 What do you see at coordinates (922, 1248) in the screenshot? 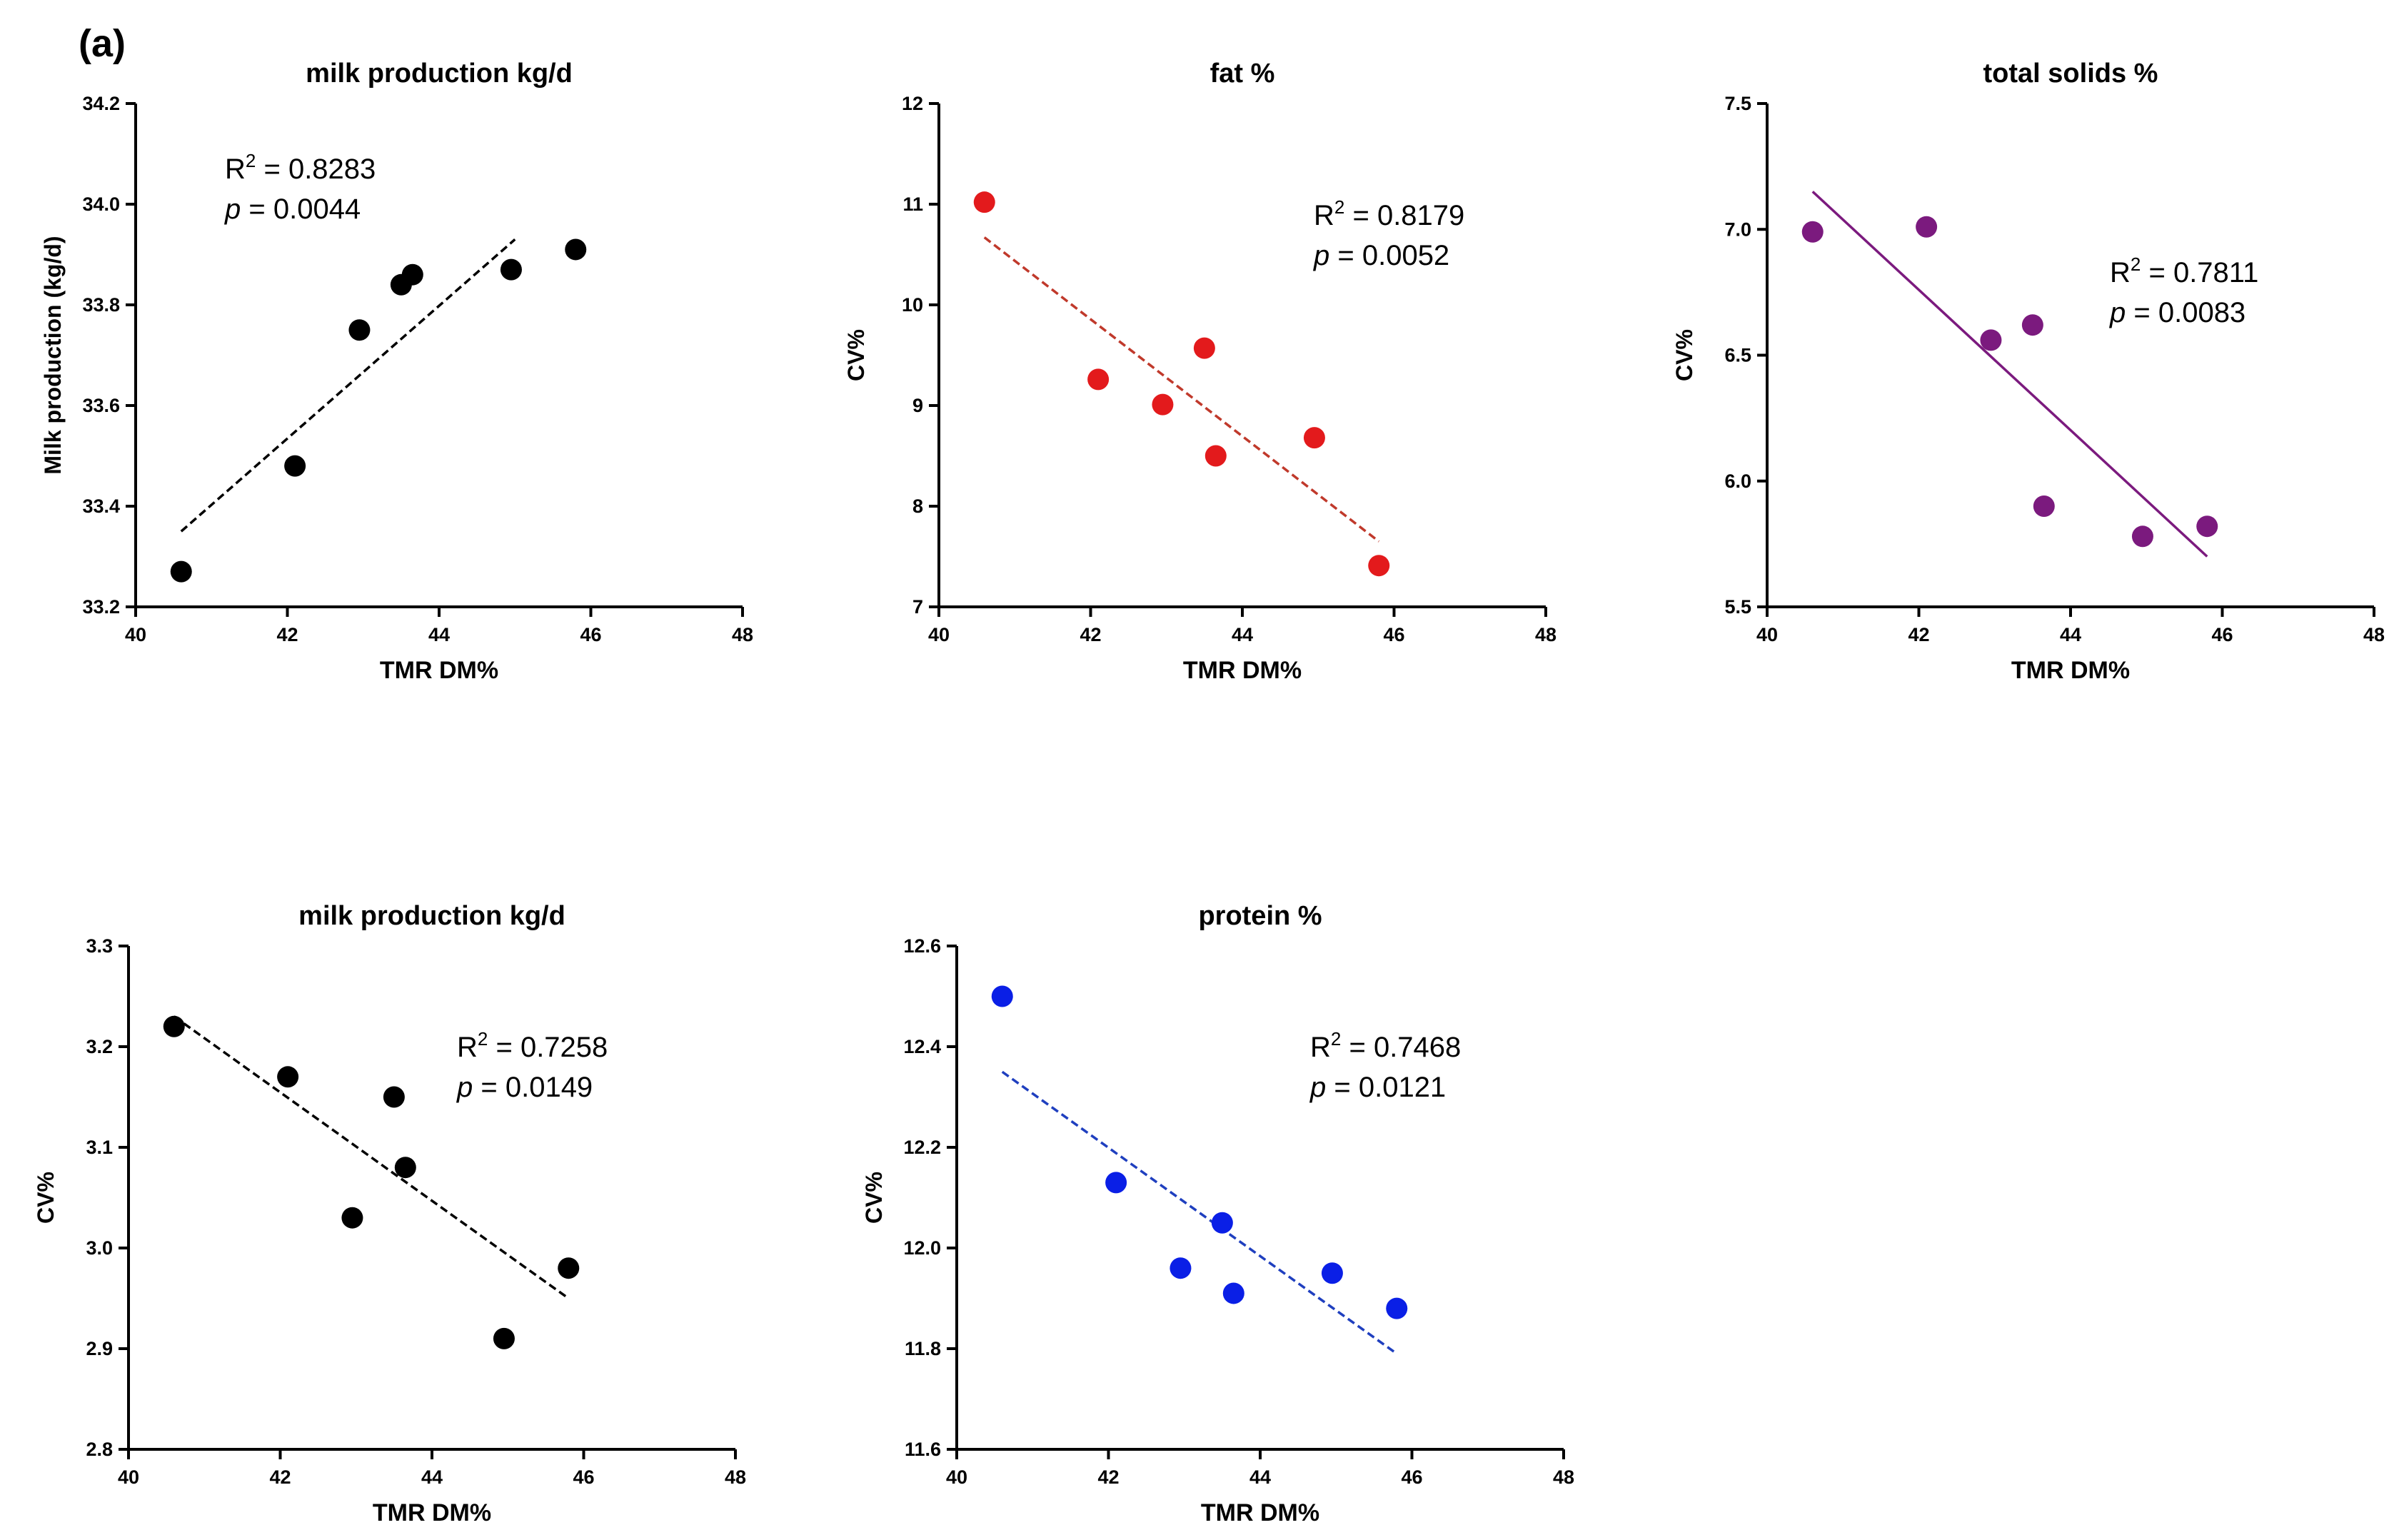
I see `y-tick-label: 12.0` at bounding box center [922, 1248].